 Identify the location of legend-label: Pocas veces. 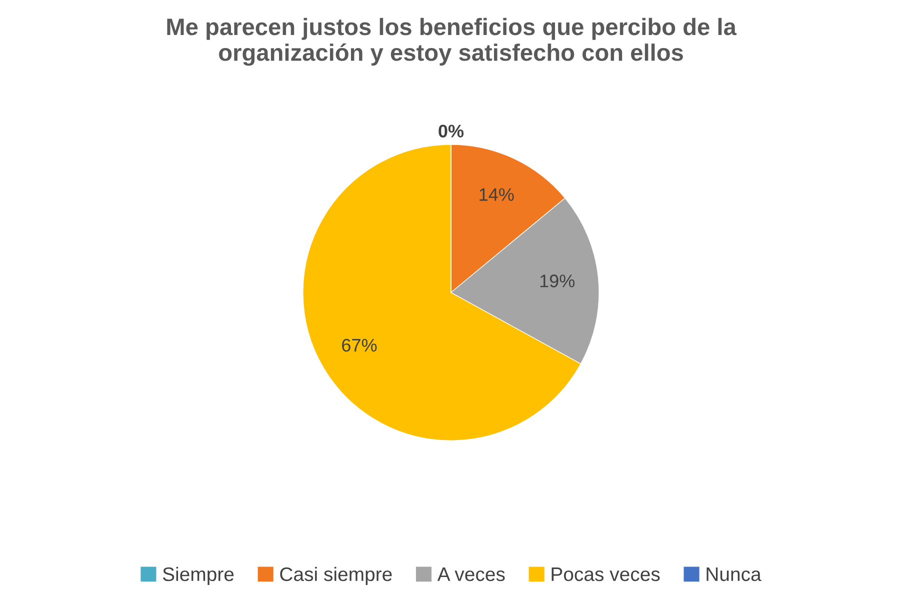
(606, 575).